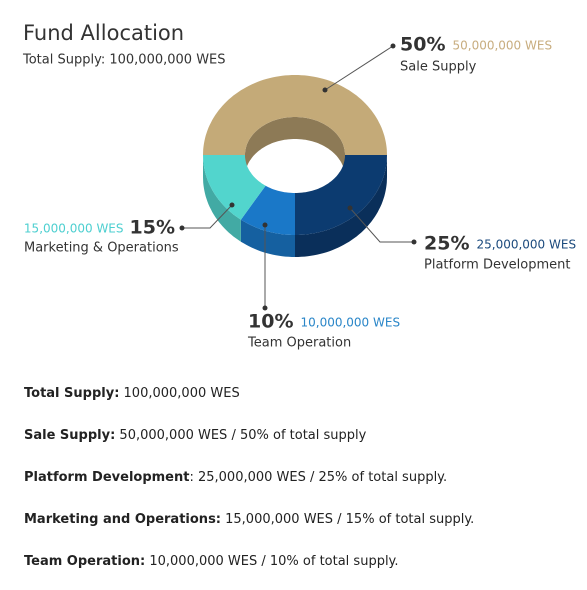 This screenshot has width=587, height=590. What do you see at coordinates (318, 477) in the screenshot?
I see `note-text: : 25,000,000 WES / 25% of total supply.` at bounding box center [318, 477].